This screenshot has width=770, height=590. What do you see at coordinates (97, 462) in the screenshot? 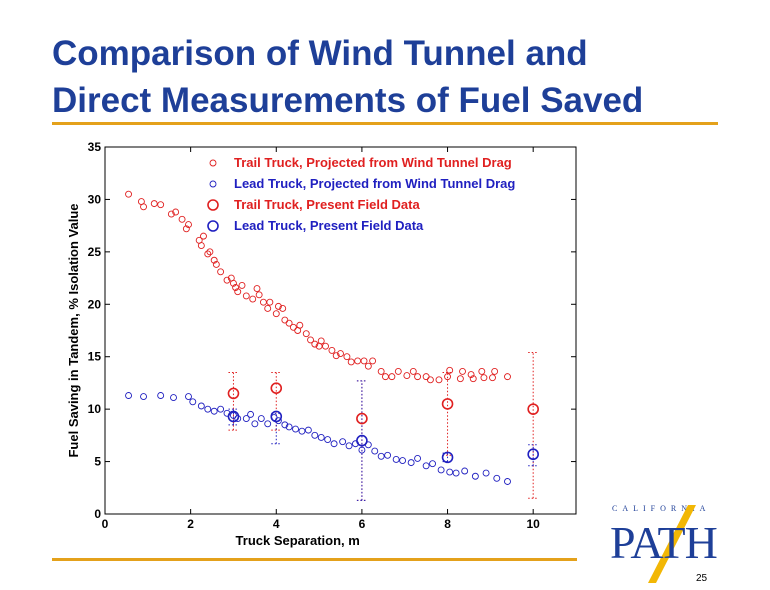
I see `y-tick-label: 5` at bounding box center [97, 462].